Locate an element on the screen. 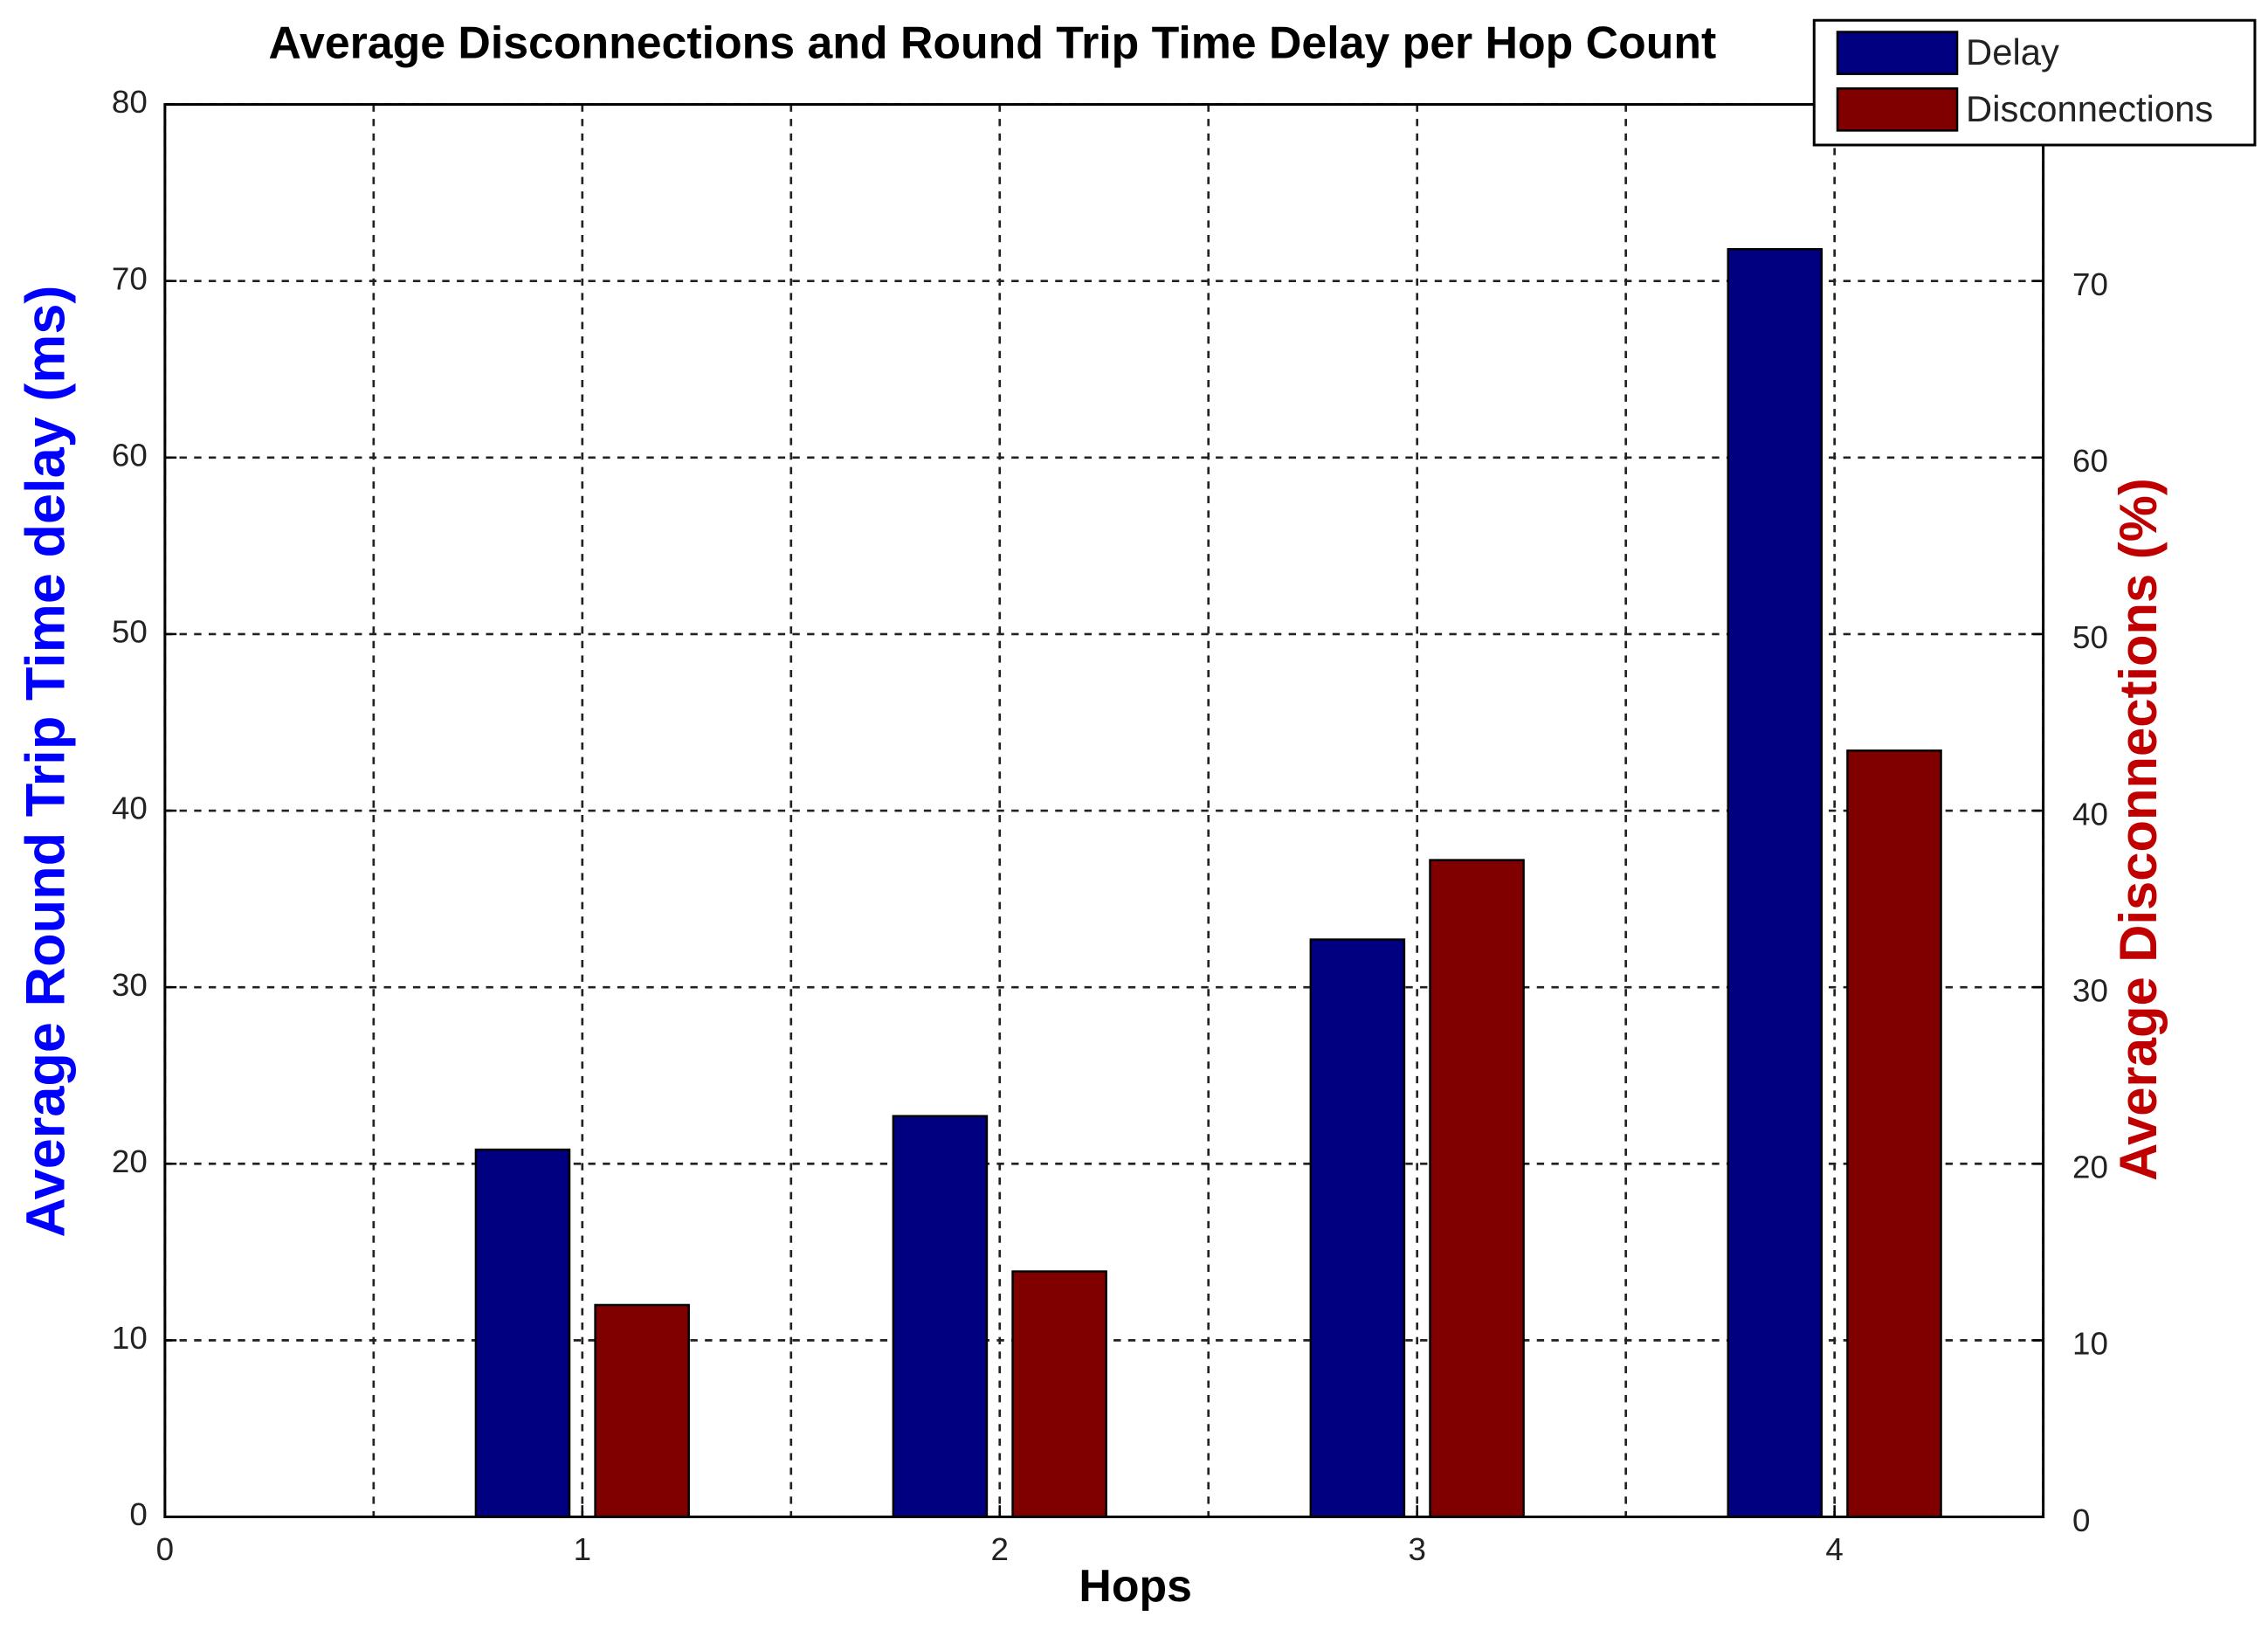 The width and height of the screenshot is (2268, 1630). x-tick-label: 2 is located at coordinates (1000, 1549).